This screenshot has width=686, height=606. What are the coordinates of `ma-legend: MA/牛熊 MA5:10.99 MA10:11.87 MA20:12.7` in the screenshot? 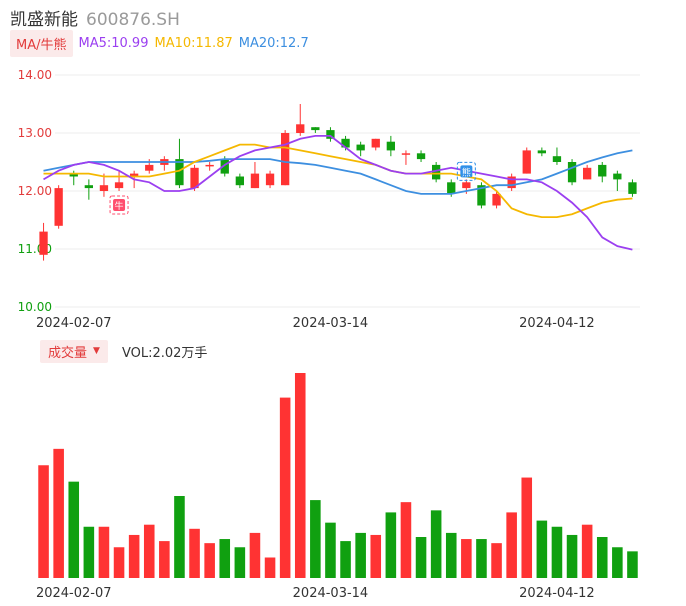 It's located at (159, 43).